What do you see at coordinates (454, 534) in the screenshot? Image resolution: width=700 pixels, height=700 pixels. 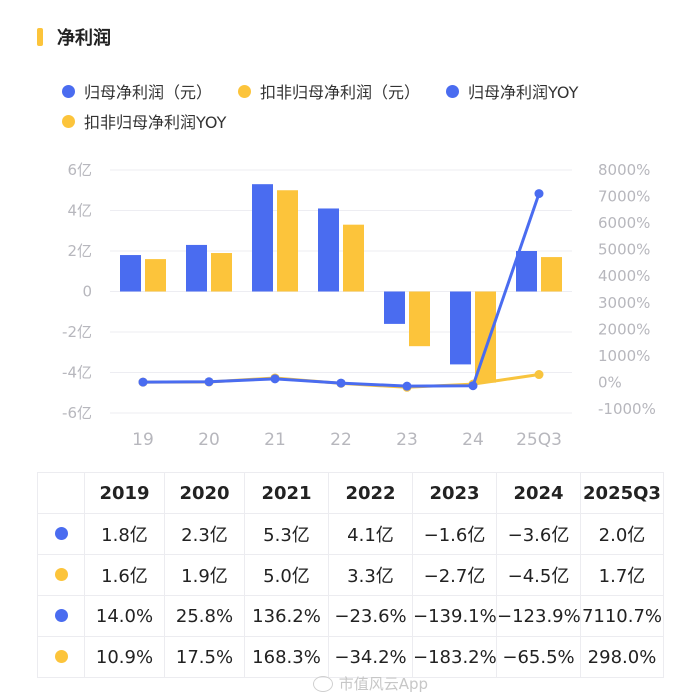 I see `table-cell: −1.6亿` at bounding box center [454, 534].